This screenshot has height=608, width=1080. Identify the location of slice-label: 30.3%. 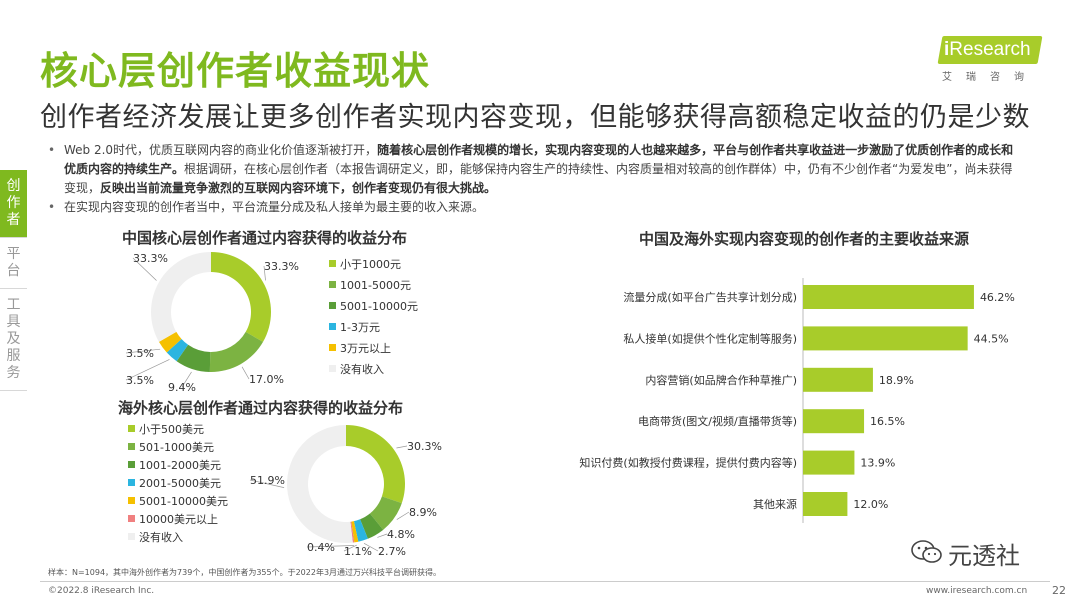
(424, 446).